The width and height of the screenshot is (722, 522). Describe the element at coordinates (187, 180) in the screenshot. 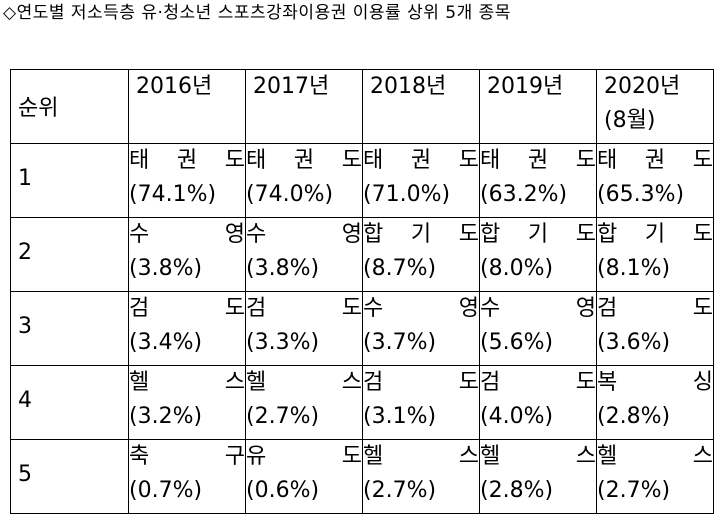

I see `sport-cell: 태 권 도 (74.1%)` at that location.